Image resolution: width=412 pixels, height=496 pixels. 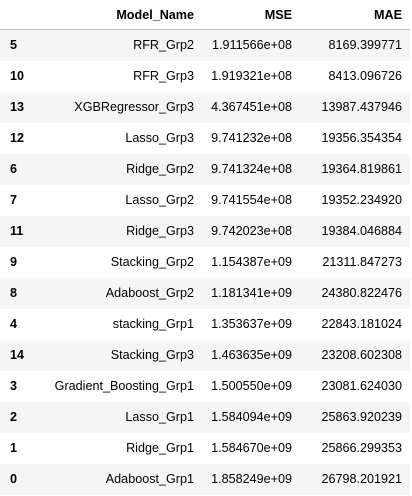 What do you see at coordinates (17, 355) in the screenshot?
I see `row-index: 14` at bounding box center [17, 355].